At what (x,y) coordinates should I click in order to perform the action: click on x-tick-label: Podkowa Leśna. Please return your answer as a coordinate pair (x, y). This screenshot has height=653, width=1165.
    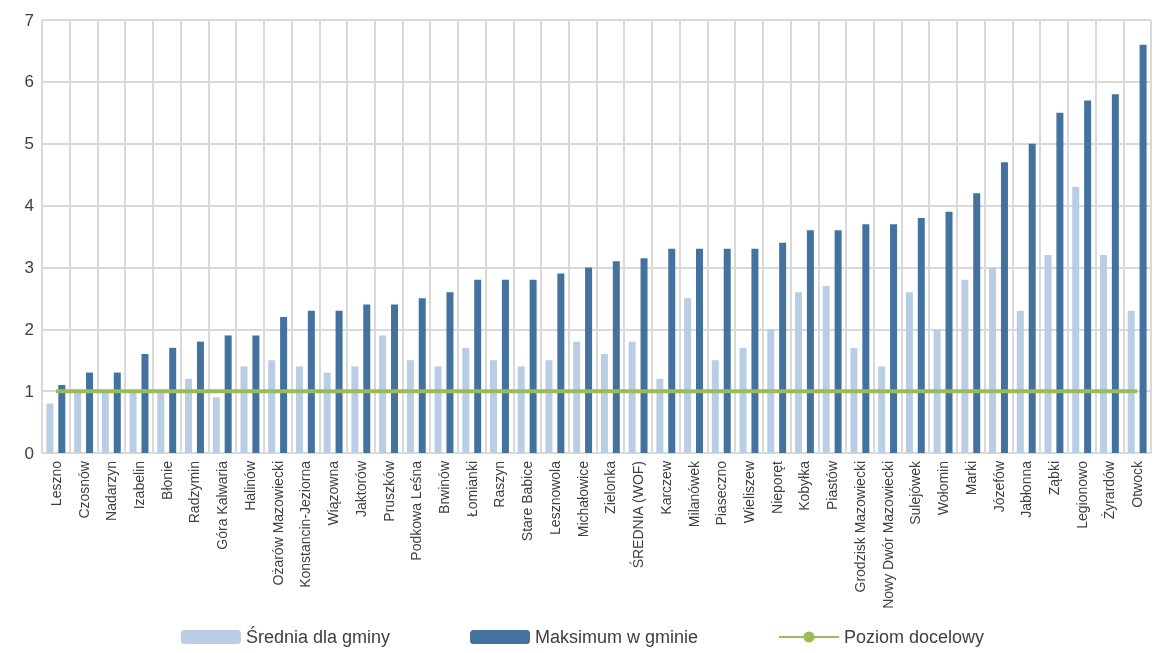
    Looking at the image, I should click on (416, 510).